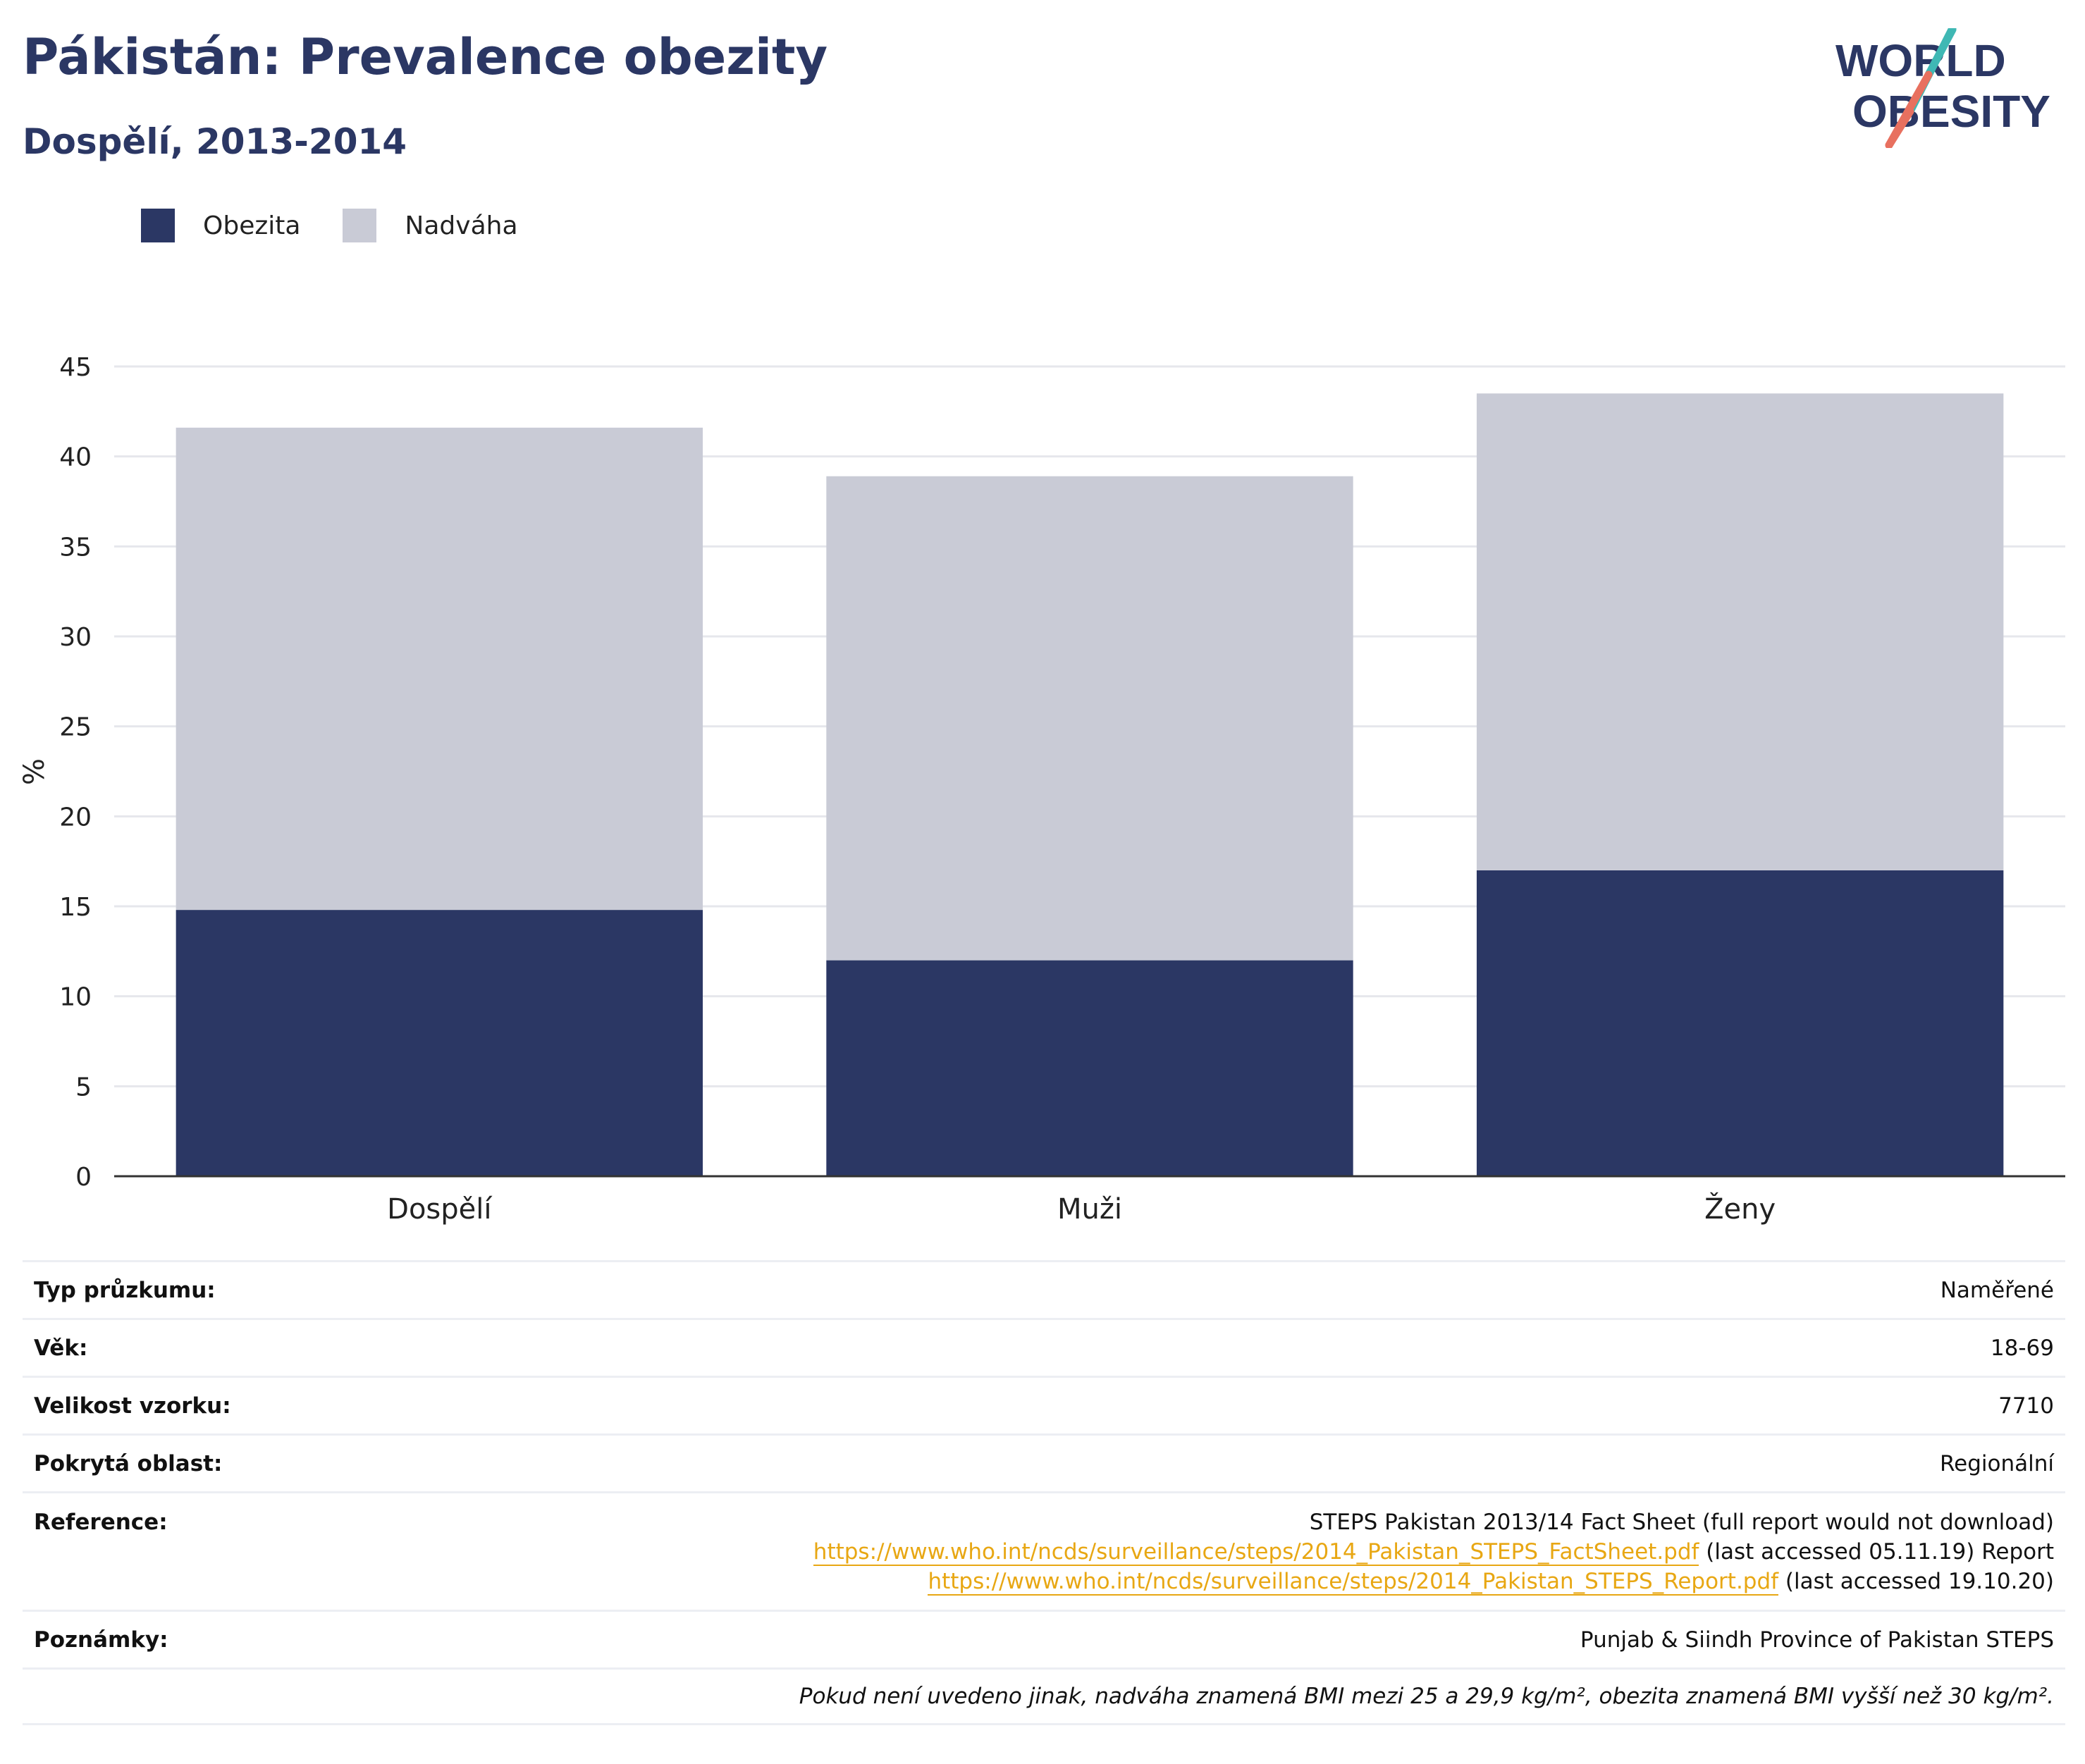 The image size is (2085, 1764). Describe the element at coordinates (75, 817) in the screenshot. I see `y-tick-label: 20` at that location.